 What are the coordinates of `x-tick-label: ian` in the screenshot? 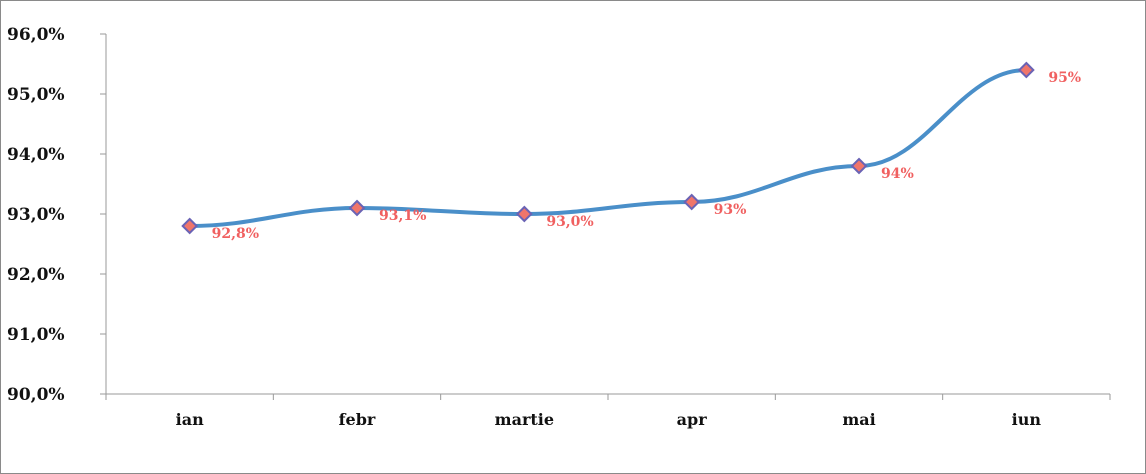 It's located at (190, 419).